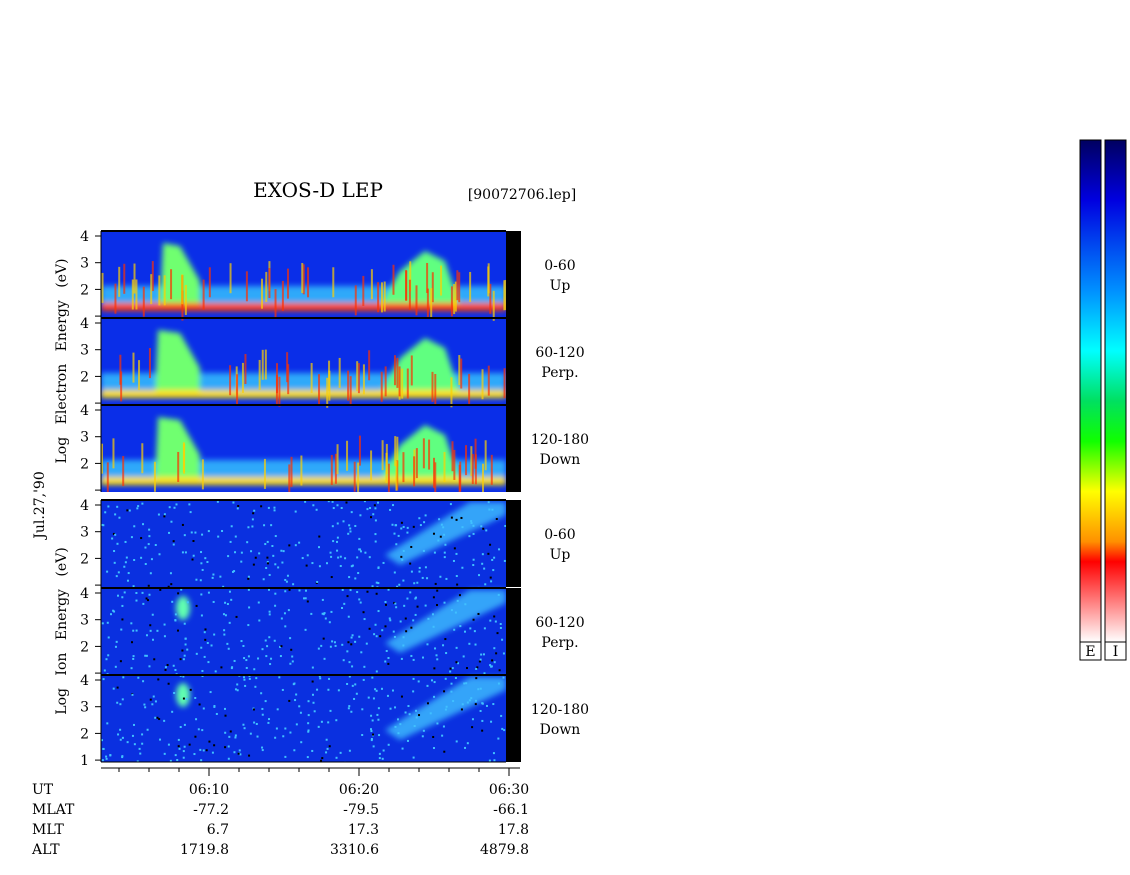 The image size is (1130, 875). Describe the element at coordinates (84, 506) in the screenshot. I see `y-tick-label: 4` at that location.